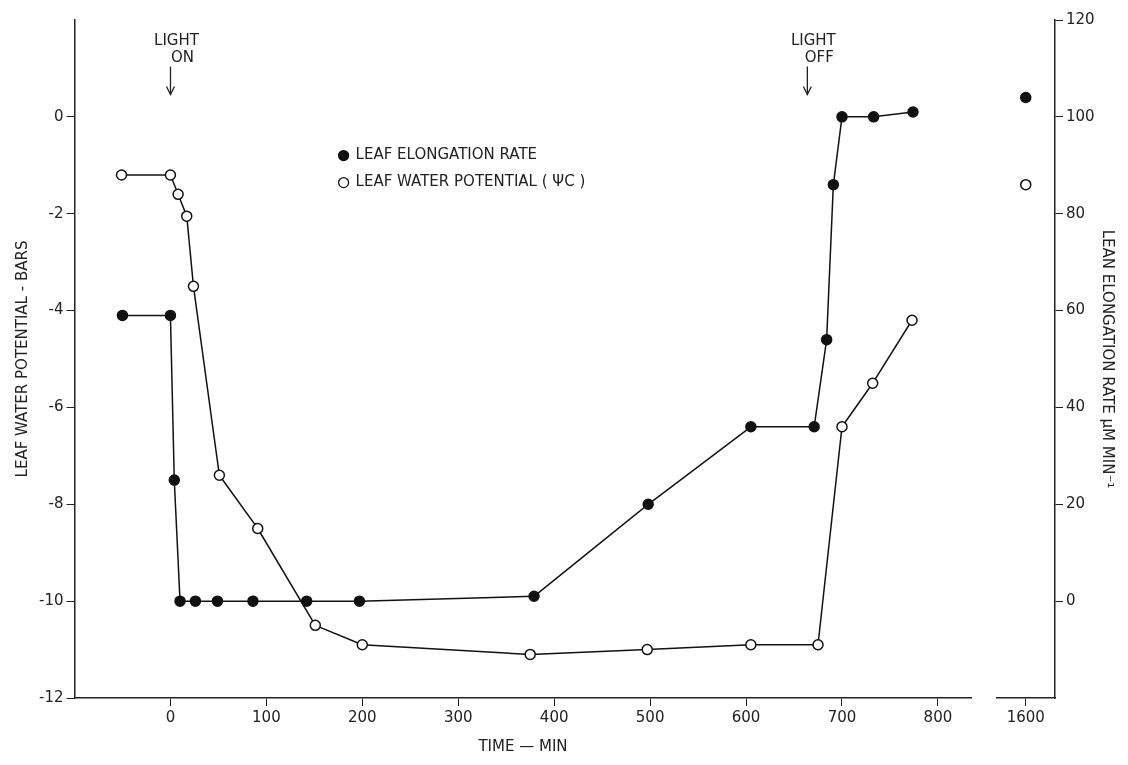 The height and width of the screenshot is (765, 1128). I want to click on y2-tick-label: 100, so click(1080, 115).